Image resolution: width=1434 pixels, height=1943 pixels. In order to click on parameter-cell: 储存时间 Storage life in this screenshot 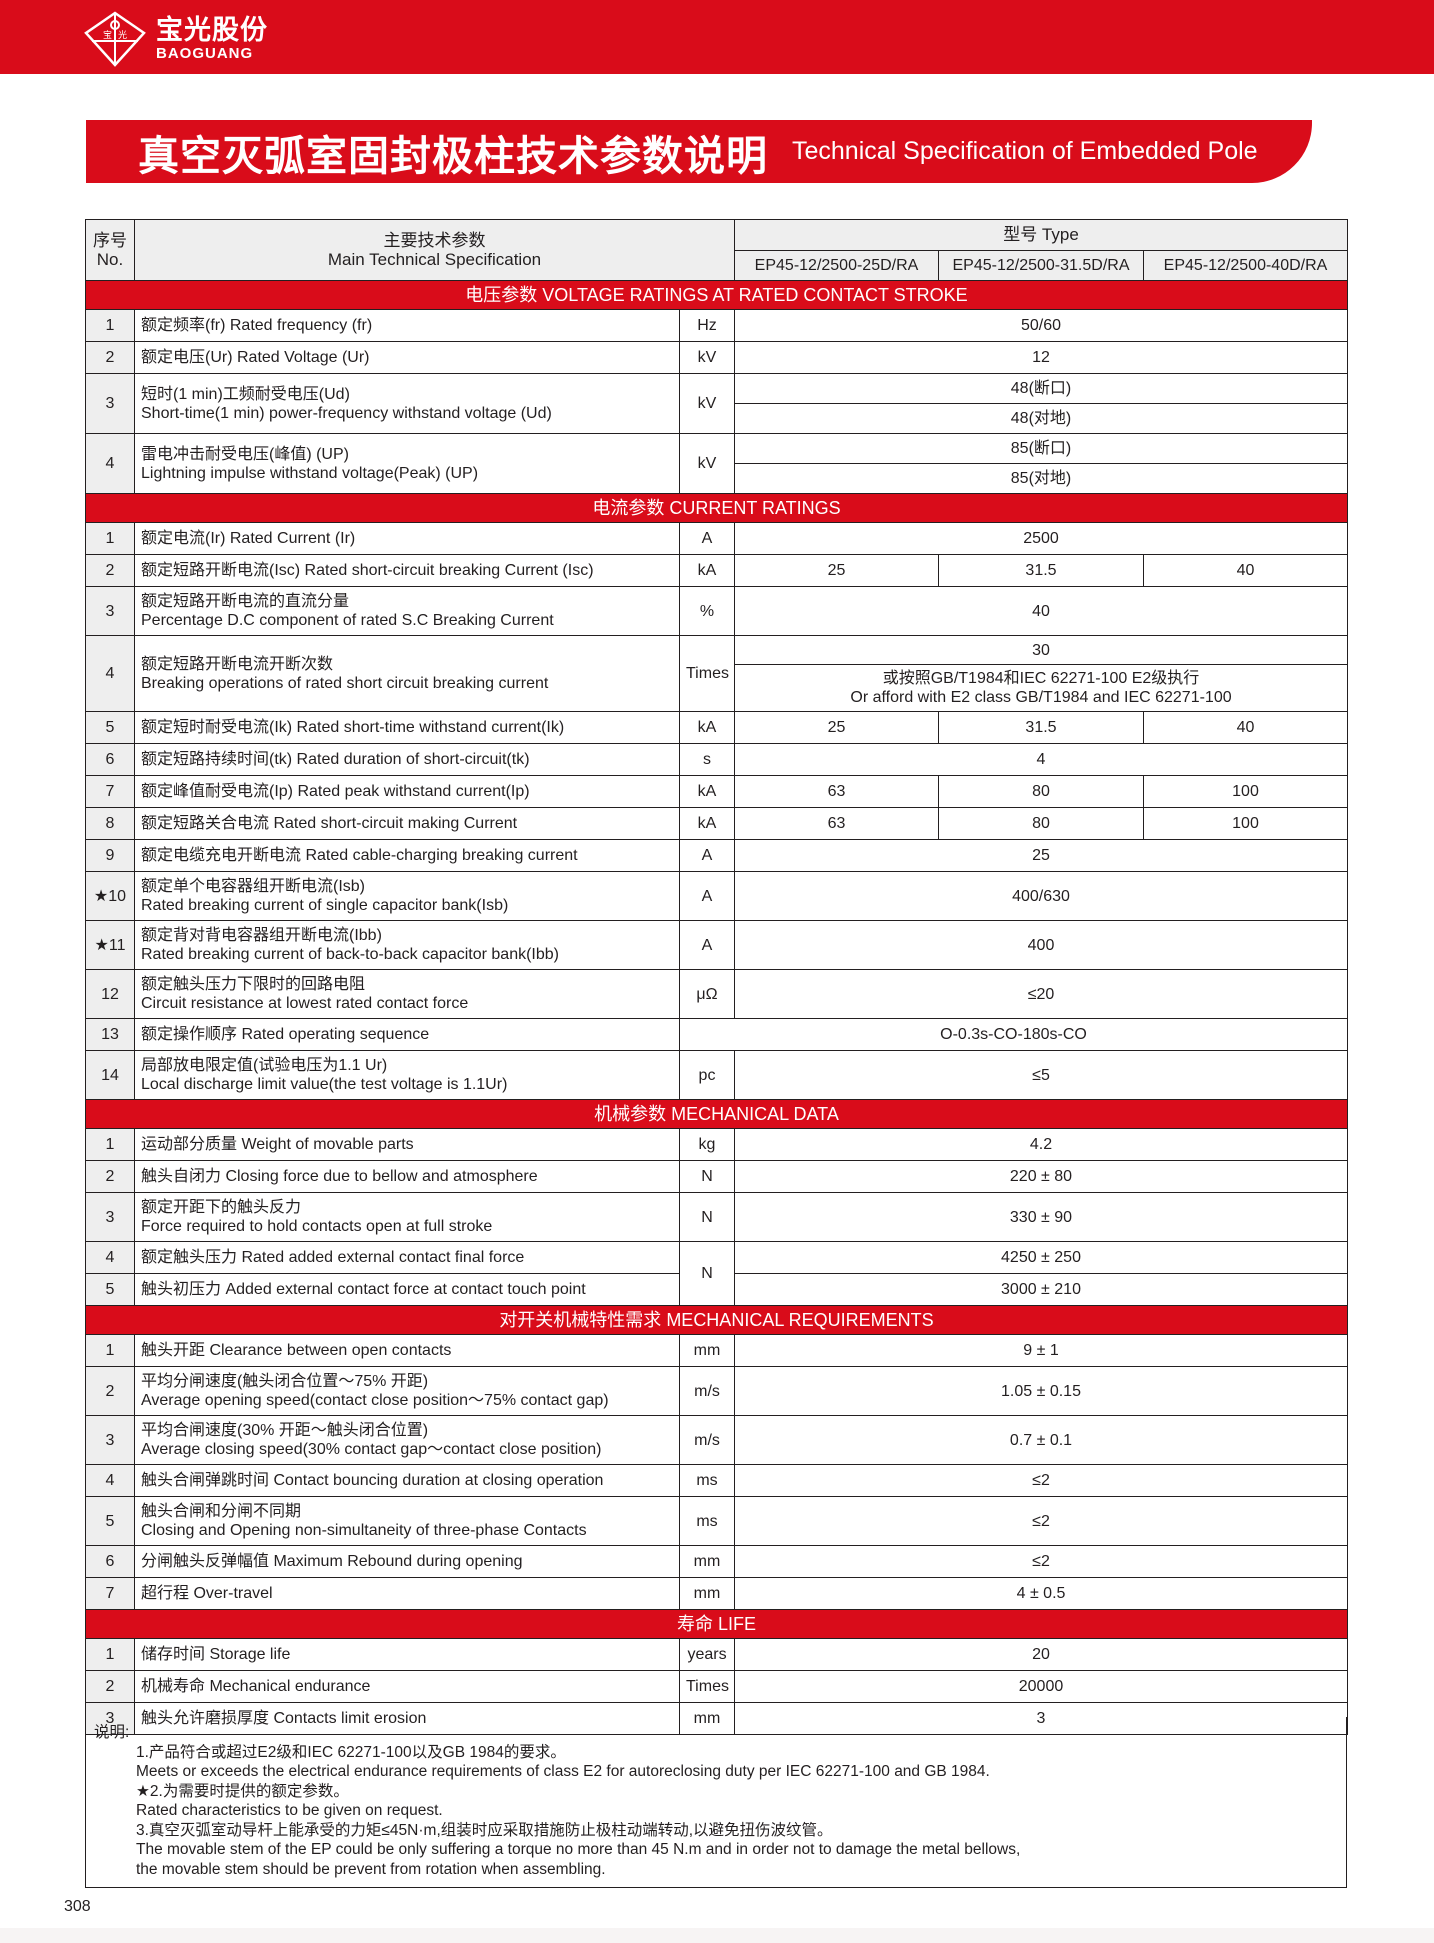, I will do `click(407, 1654)`.